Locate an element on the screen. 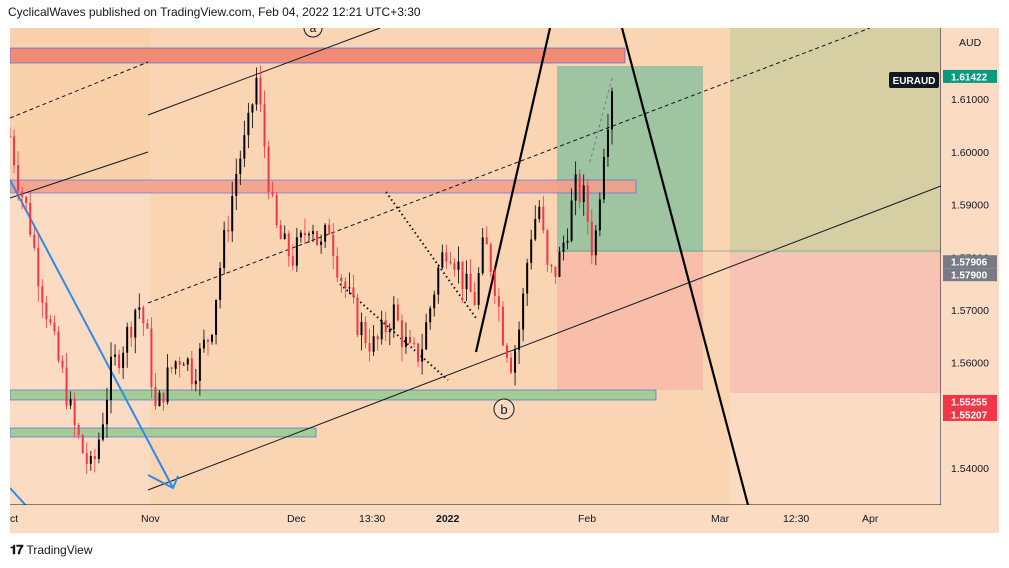 The image size is (1009, 568). price-badge-label: 1.55255 is located at coordinates (969, 402).